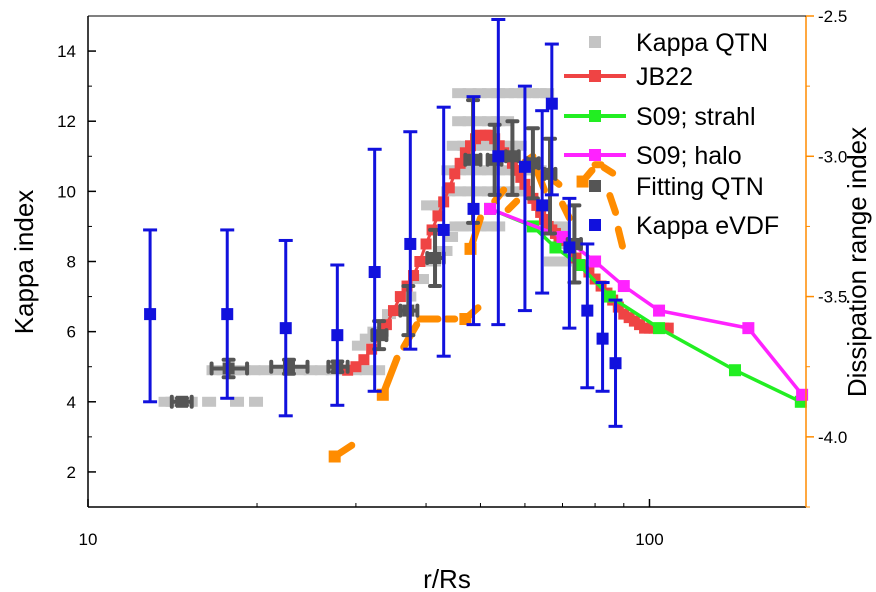 Image resolution: width=876 pixels, height=592 pixels. What do you see at coordinates (71, 332) in the screenshot?
I see `y-tick-label: 6` at bounding box center [71, 332].